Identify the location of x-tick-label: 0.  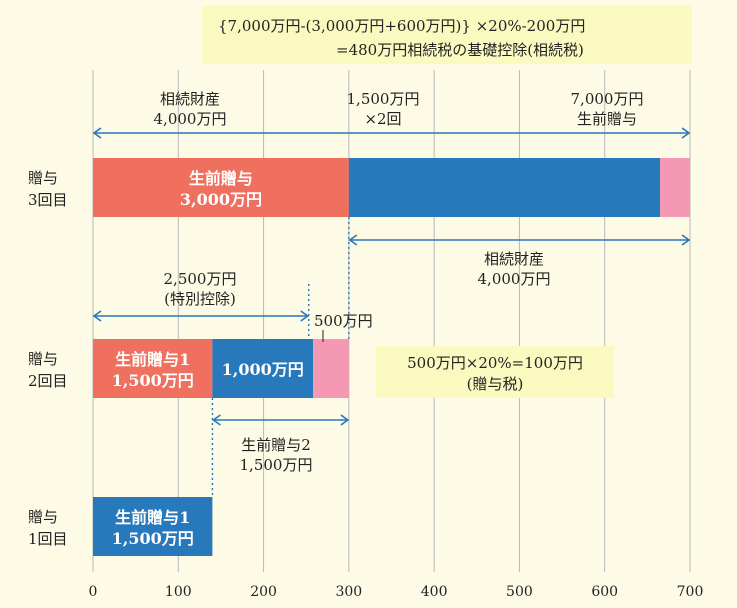
(93, 592).